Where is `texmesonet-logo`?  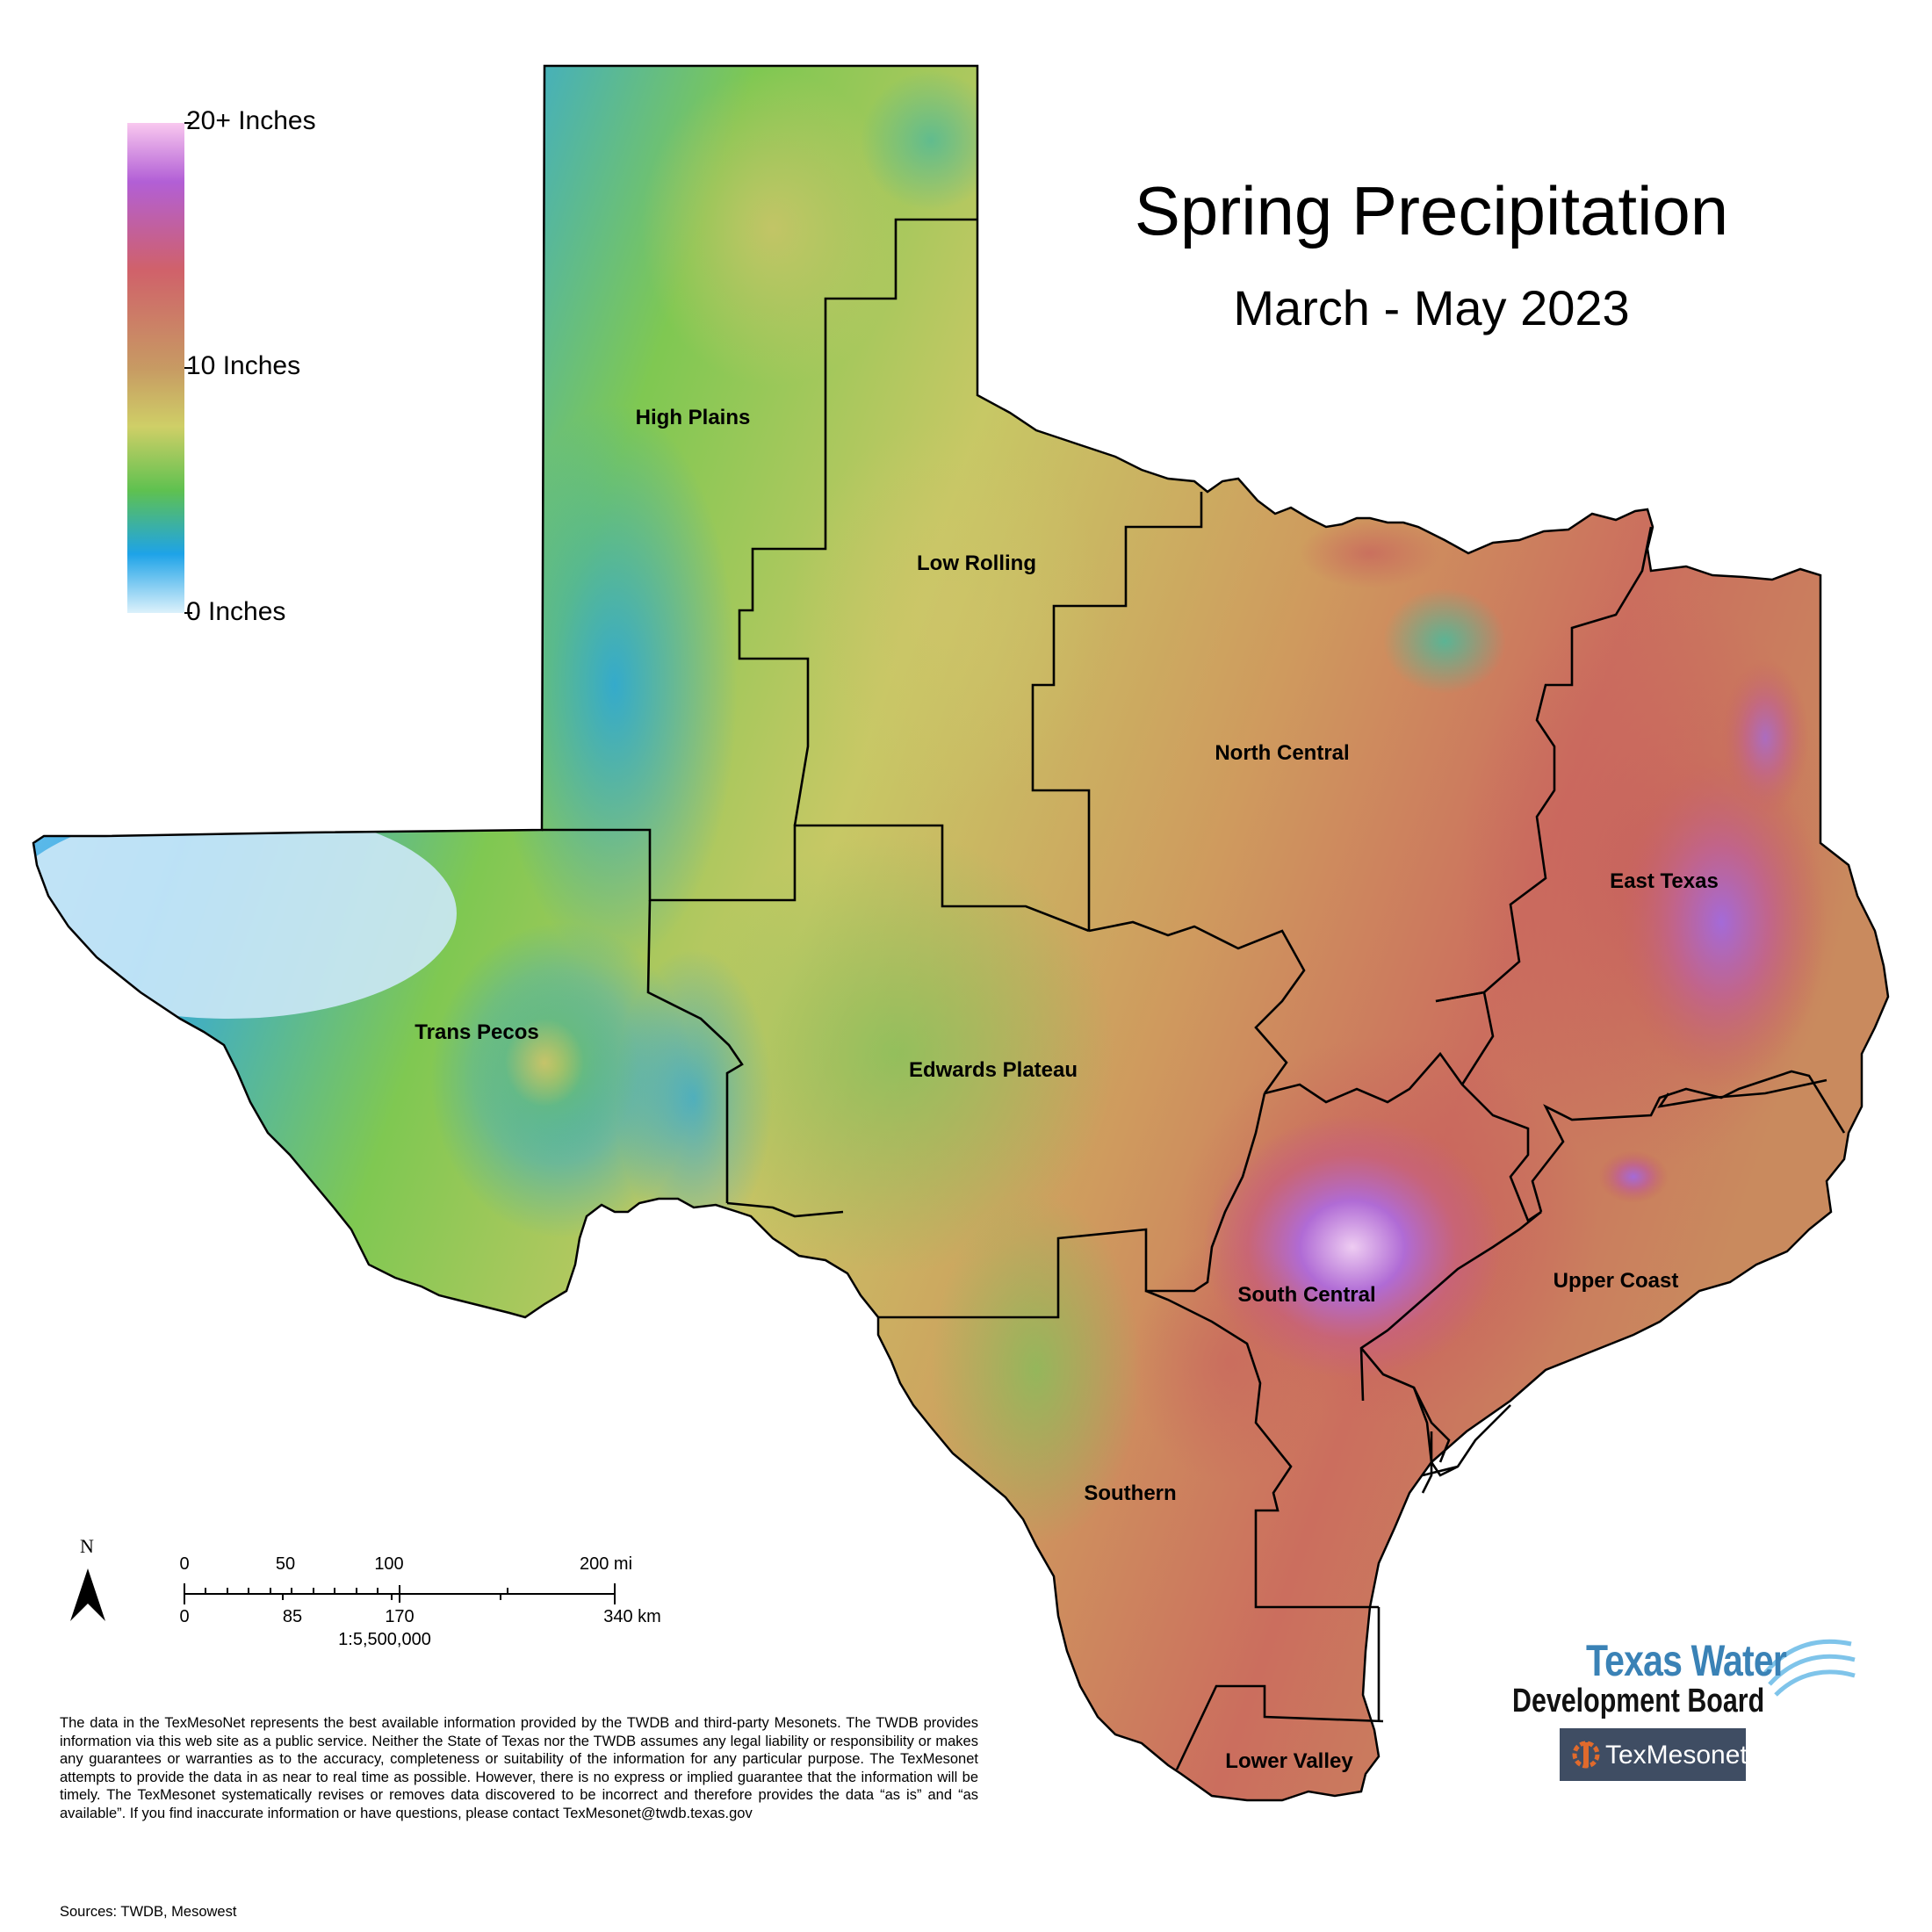 texmesonet-logo is located at coordinates (1653, 1754).